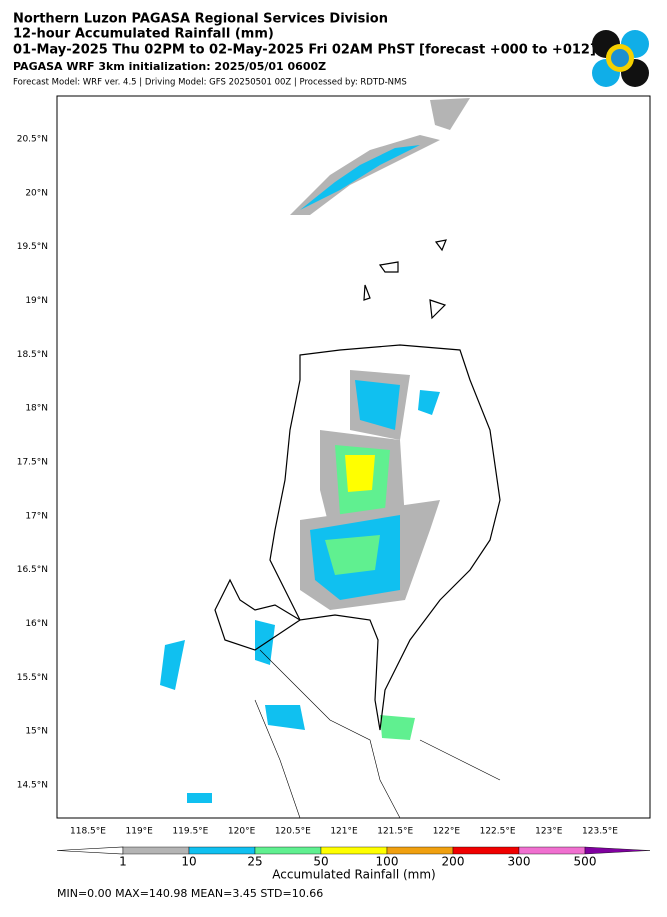 This screenshot has width=667, height=917. What do you see at coordinates (88, 832) in the screenshot?
I see `lon-label: 118.5°E` at bounding box center [88, 832].